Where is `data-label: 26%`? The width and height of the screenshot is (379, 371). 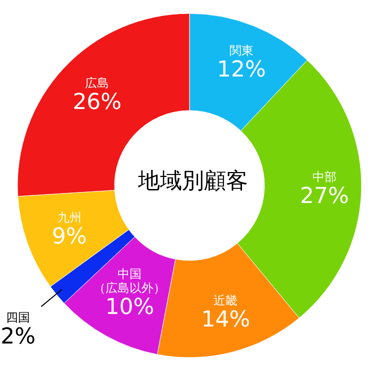
data-label: 26% is located at coordinates (97, 102).